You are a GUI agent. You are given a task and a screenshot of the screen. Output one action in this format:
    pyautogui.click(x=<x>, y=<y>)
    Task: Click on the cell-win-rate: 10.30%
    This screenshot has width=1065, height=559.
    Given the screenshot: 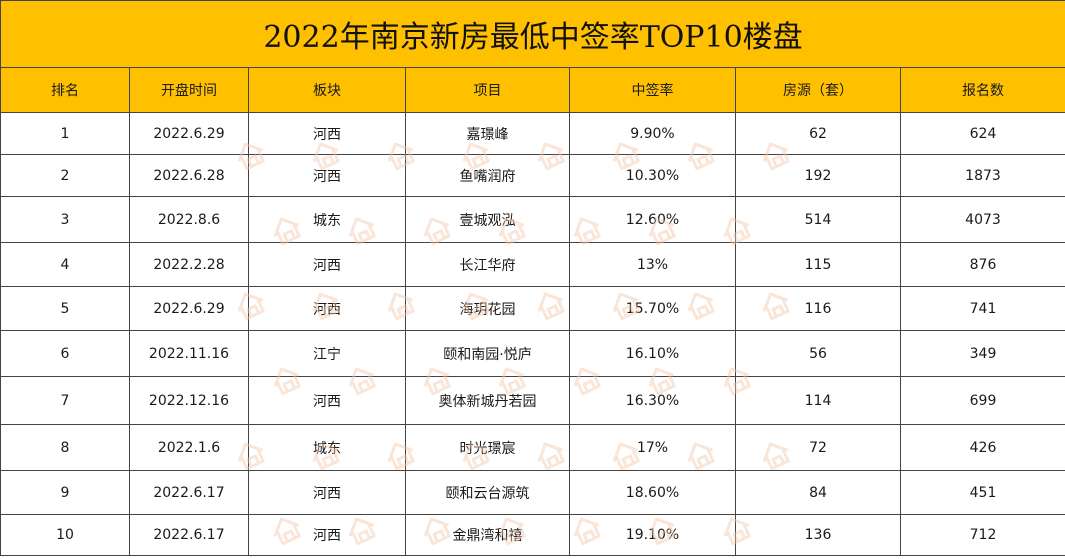 What is the action you would take?
    pyautogui.click(x=652, y=175)
    